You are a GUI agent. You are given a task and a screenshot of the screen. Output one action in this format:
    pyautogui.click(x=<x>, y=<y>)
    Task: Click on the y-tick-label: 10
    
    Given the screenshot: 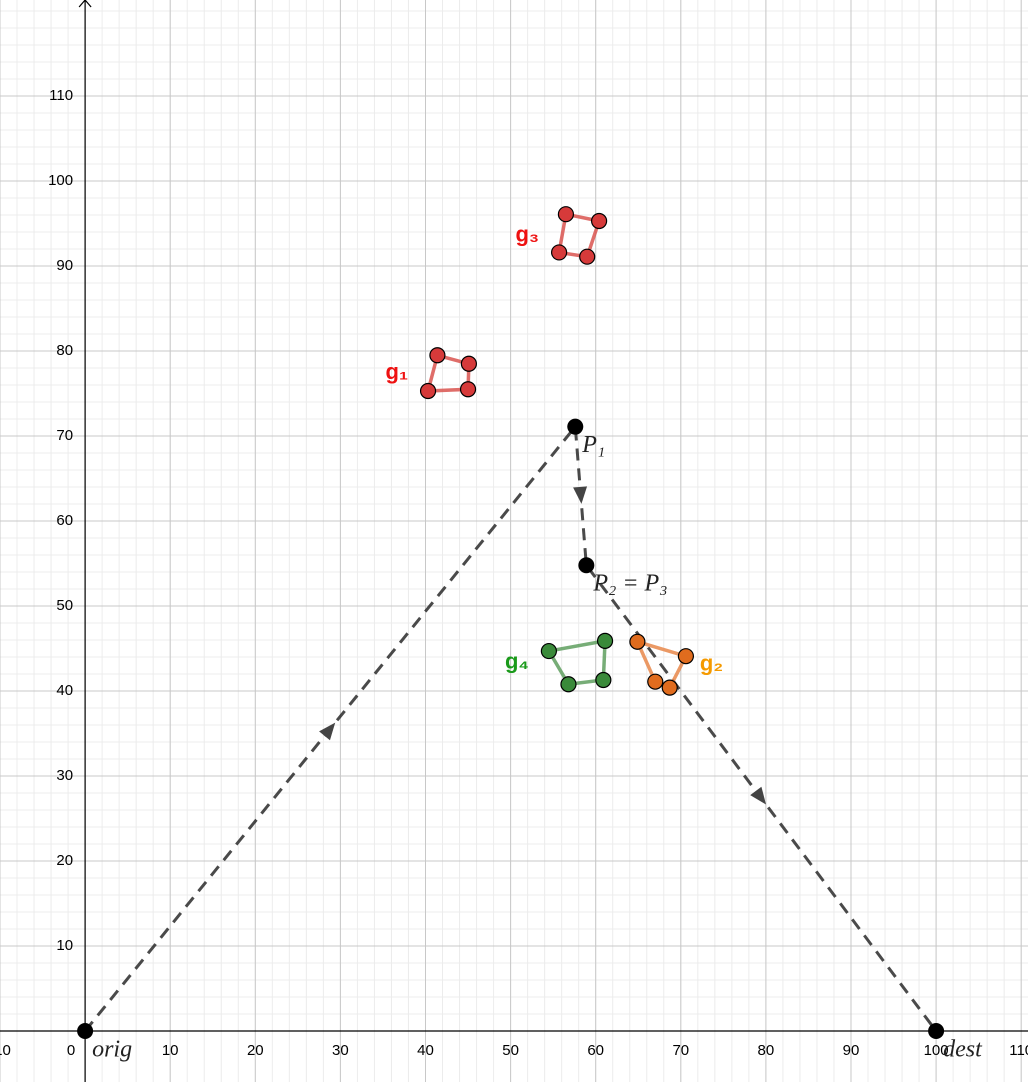 What is the action you would take?
    pyautogui.click(x=64, y=945)
    